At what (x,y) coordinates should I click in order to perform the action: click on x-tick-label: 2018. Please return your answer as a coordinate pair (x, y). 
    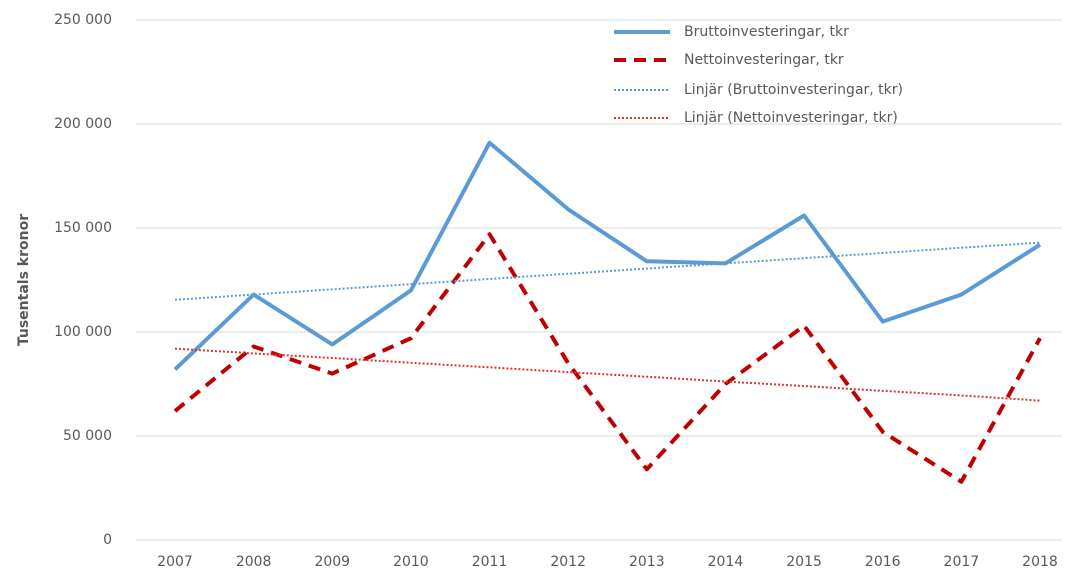
    Looking at the image, I should click on (1040, 562).